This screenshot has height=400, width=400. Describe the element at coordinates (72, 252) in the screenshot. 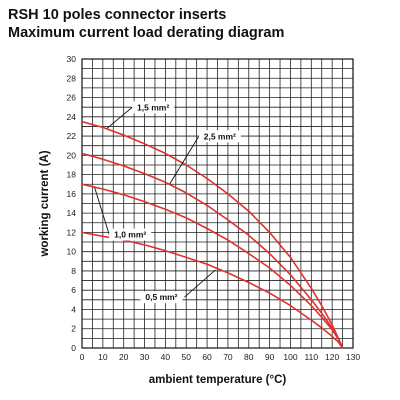

I see `y-tick-label: 10` at that location.